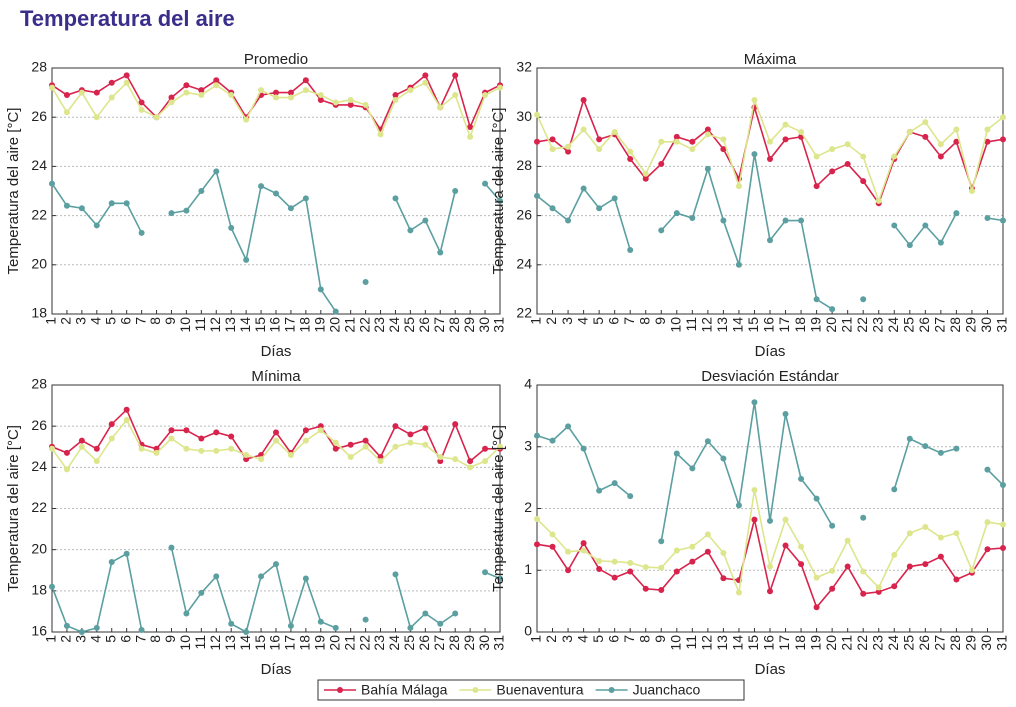 This screenshot has height=707, width=1016. Describe the element at coordinates (170, 321) in the screenshot. I see `x-tick-label: 9` at that location.